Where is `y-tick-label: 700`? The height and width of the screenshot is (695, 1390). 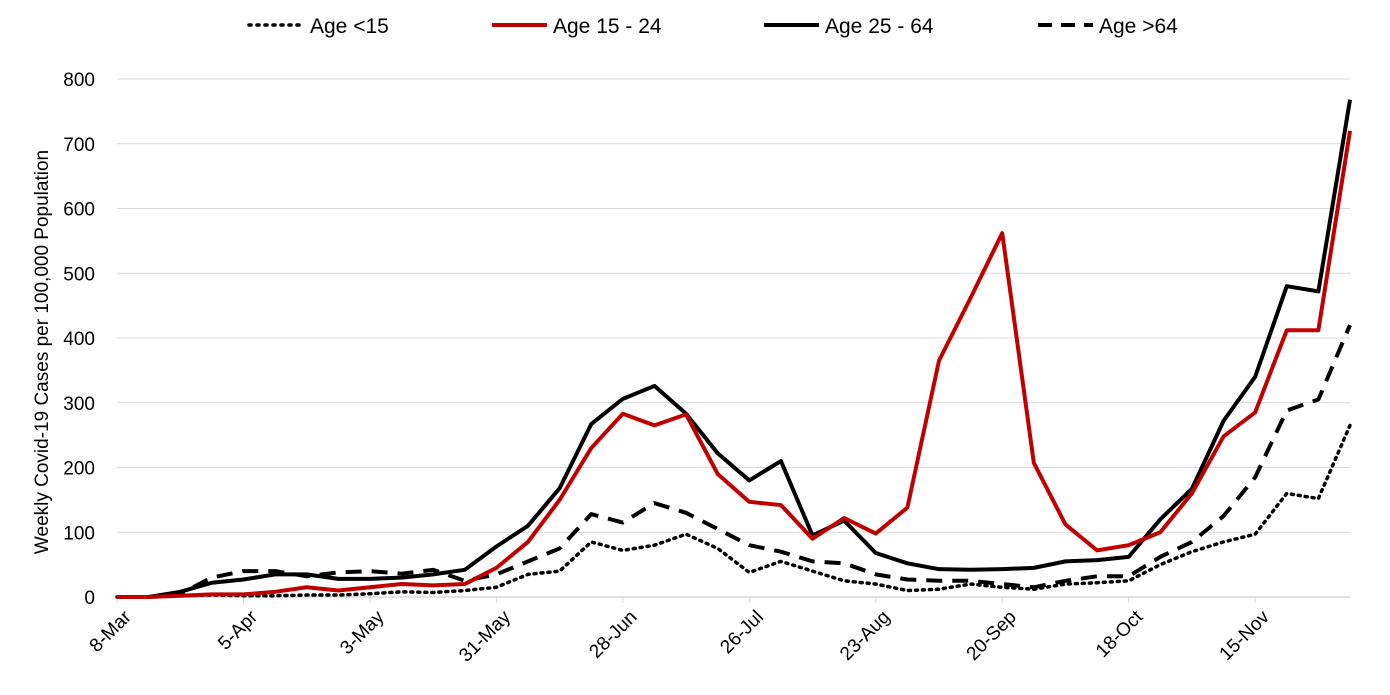
y-tick-label: 700 is located at coordinates (79, 145).